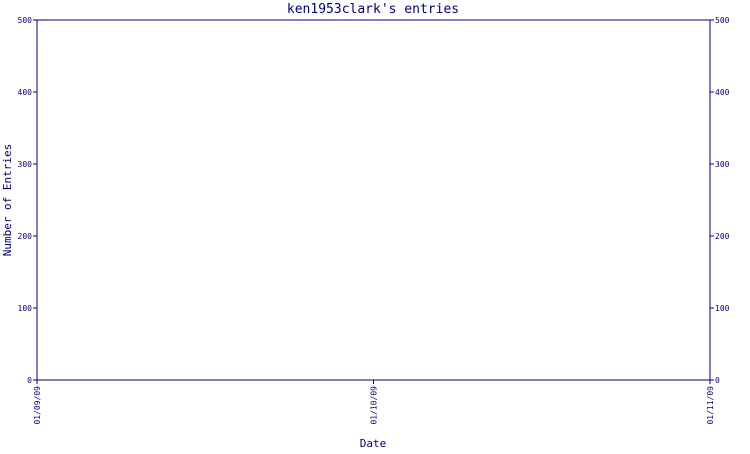 The width and height of the screenshot is (750, 454). Describe the element at coordinates (710, 405) in the screenshot. I see `x-tick-label: 01/11/09` at that location.